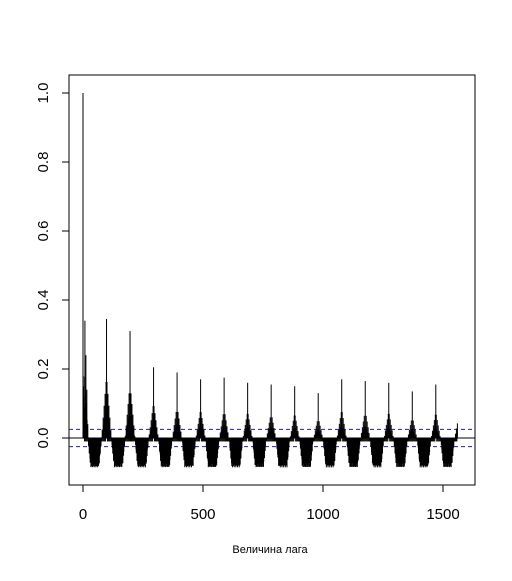 Image resolution: width=512 pixels, height=581 pixels. Describe the element at coordinates (52, 266) in the screenshot. I see `y-axis: 0.0 0.2 0.4 0.6 0.8 1.0` at that location.